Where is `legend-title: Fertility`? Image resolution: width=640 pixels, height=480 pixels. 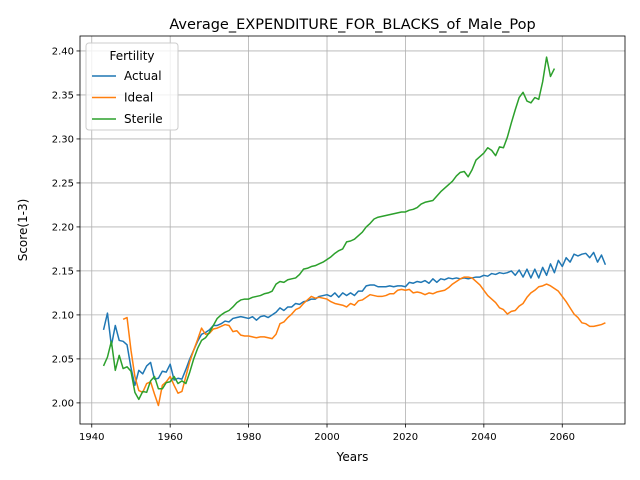
legend-title: Fertility is located at coordinates (131, 56).